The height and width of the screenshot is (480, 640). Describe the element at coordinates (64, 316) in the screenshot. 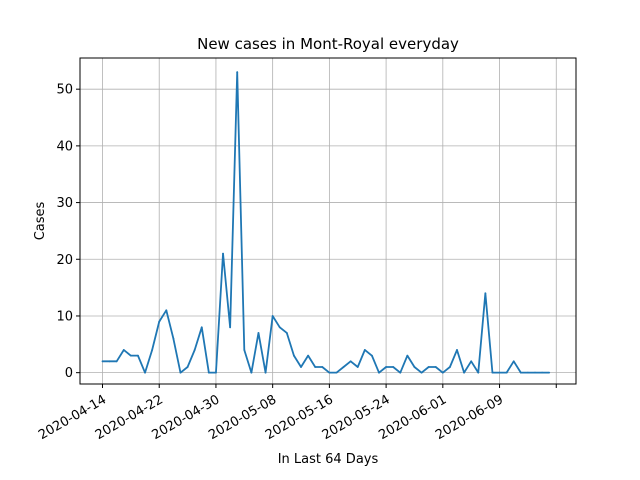

I see `y-tick-label: 10` at that location.